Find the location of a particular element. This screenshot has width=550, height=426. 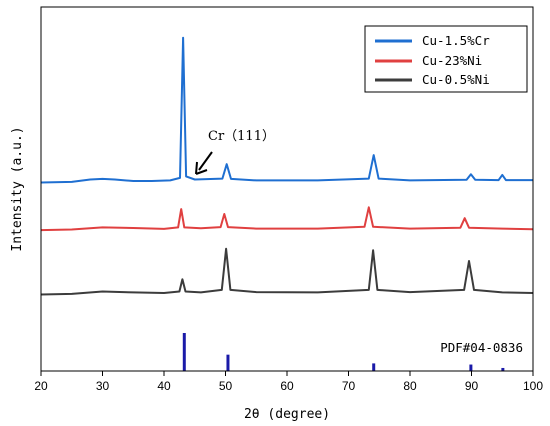

x-tick-label-70: 70 is located at coordinates (349, 386).